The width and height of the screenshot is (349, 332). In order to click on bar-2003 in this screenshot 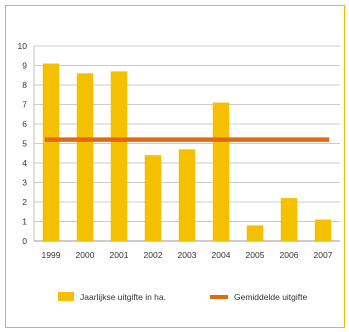, I will do `click(187, 195)`.